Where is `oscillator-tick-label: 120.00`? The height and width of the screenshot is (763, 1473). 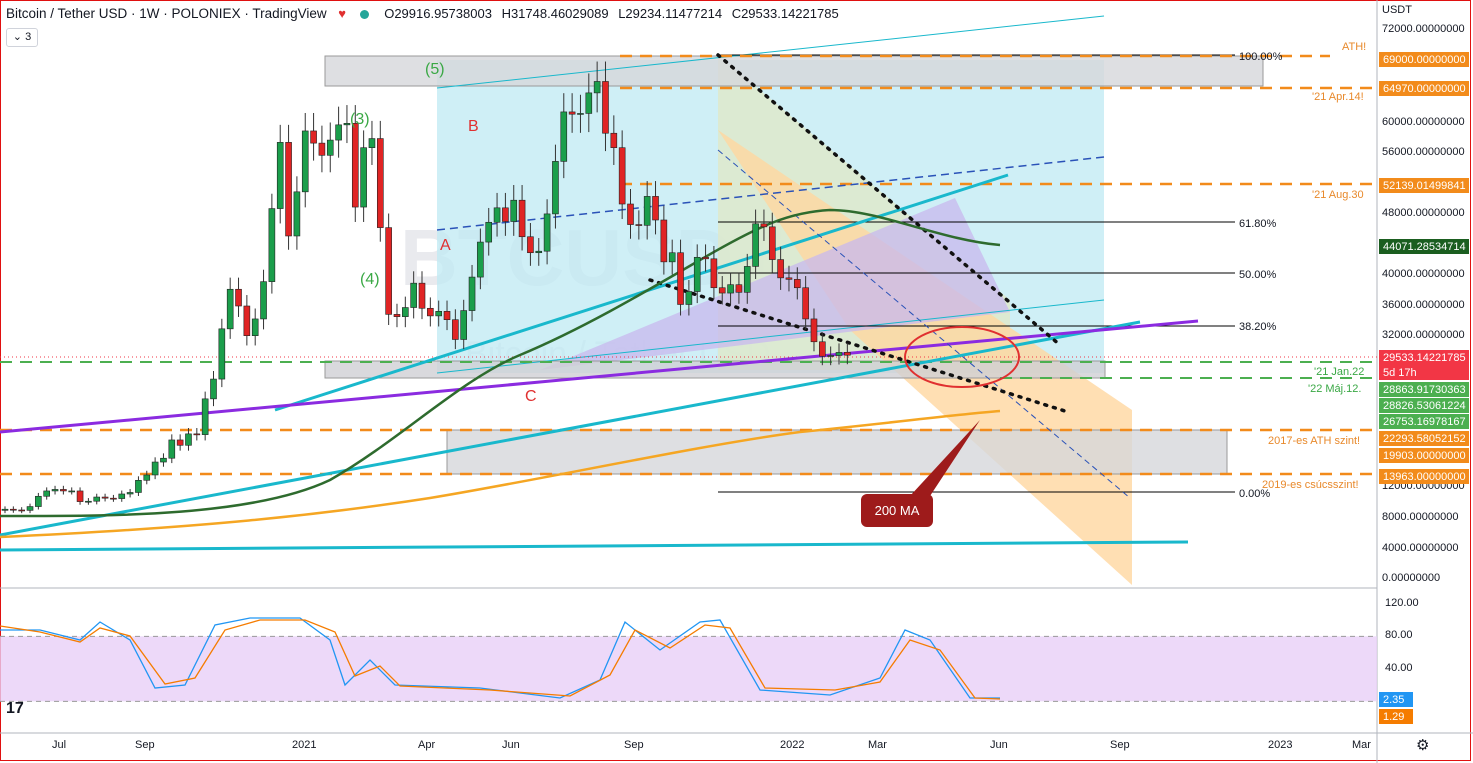 oscillator-tick-label: 120.00 is located at coordinates (1402, 603).